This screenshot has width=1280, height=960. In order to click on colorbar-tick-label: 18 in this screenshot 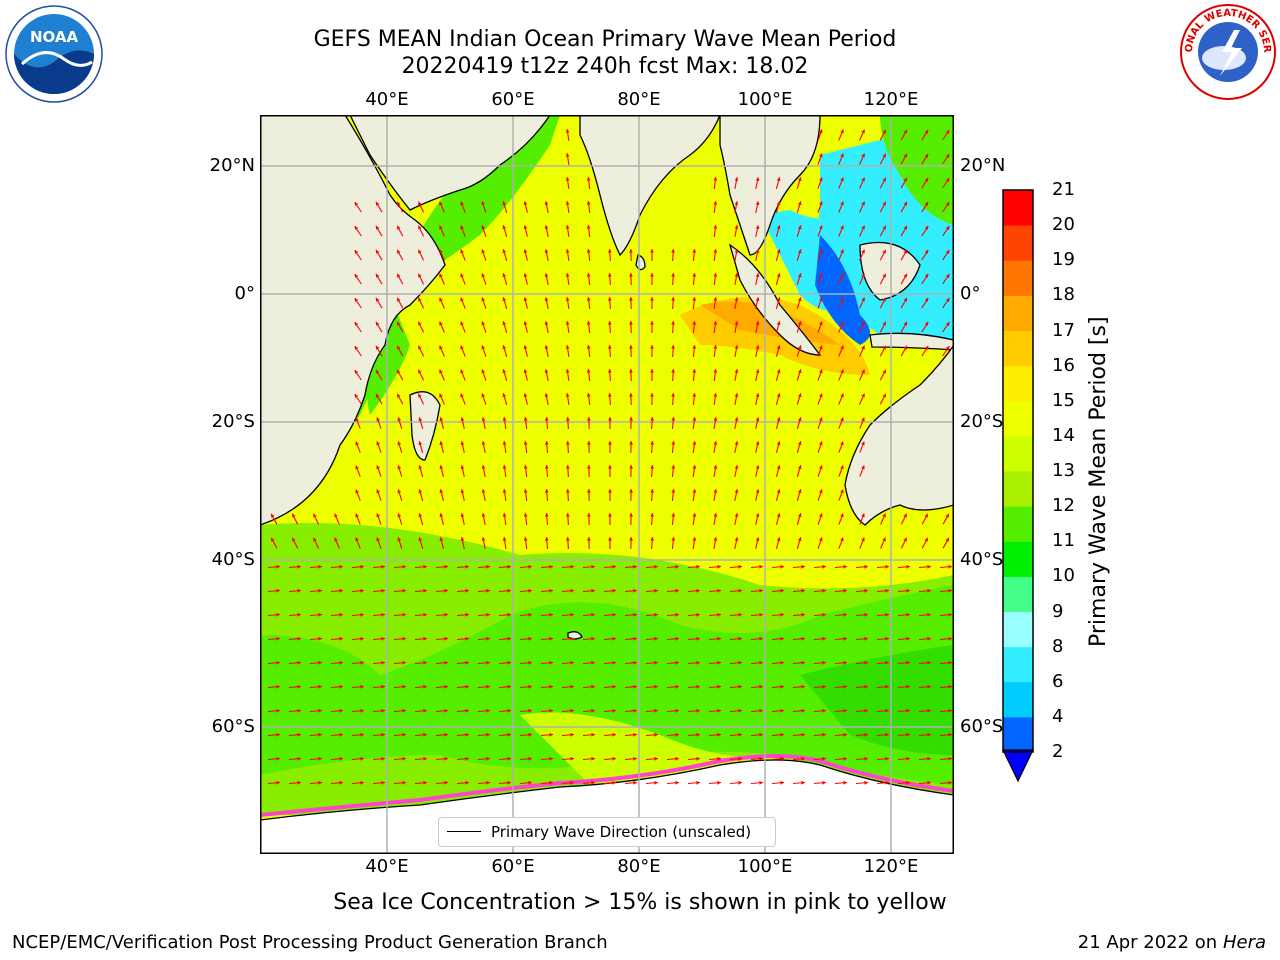, I will do `click(1063, 295)`.